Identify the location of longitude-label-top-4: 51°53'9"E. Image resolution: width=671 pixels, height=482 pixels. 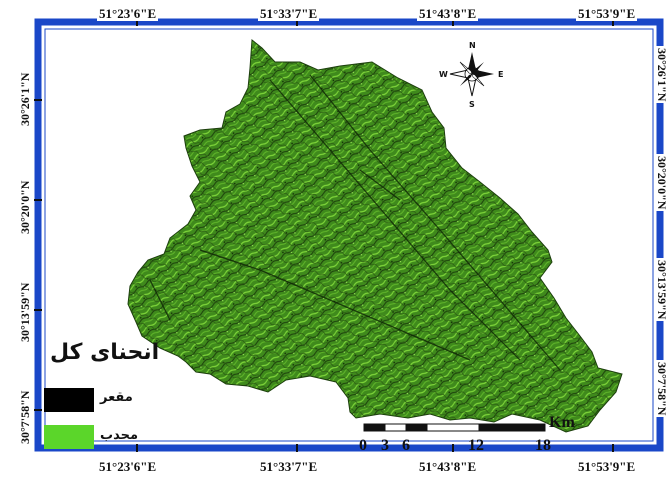
(607, 13).